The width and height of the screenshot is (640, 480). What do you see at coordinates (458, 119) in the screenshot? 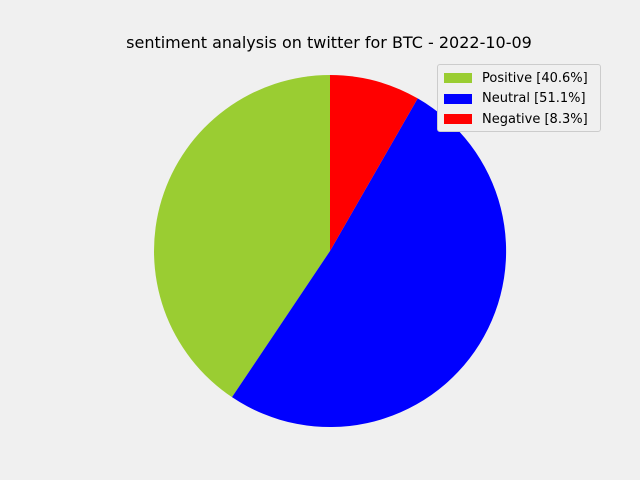
I see `legend-swatch-negative` at bounding box center [458, 119].